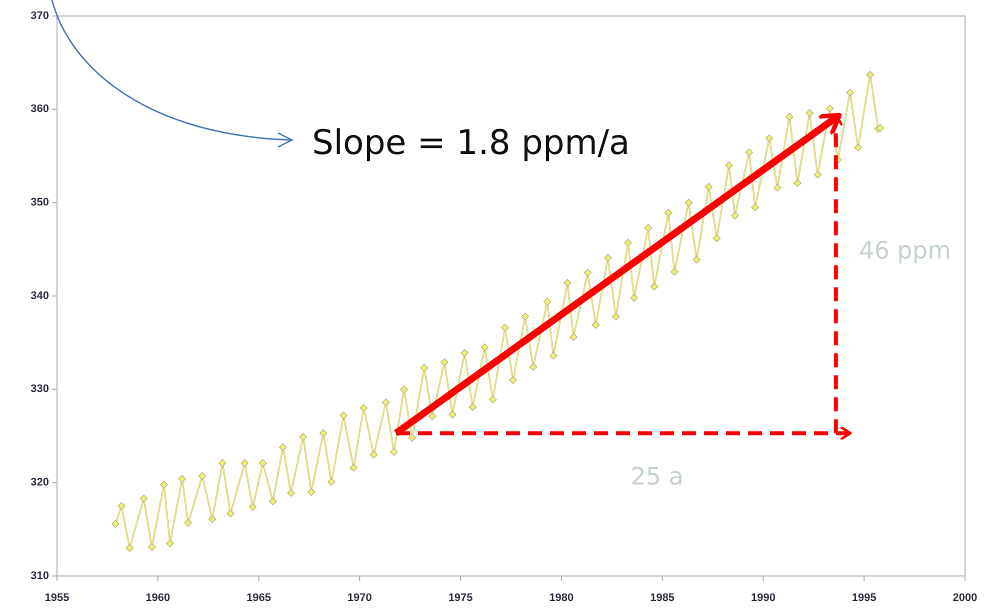  I want to click on annotation: 46 ppm, so click(905, 250).